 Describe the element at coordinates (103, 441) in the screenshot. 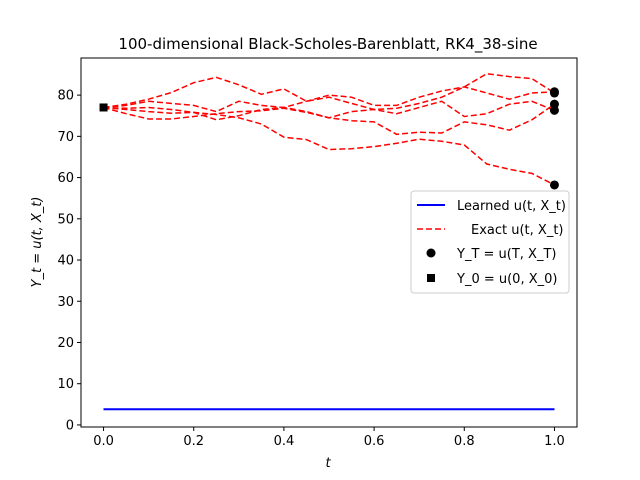

I see `x-tick-label: 0.0` at that location.